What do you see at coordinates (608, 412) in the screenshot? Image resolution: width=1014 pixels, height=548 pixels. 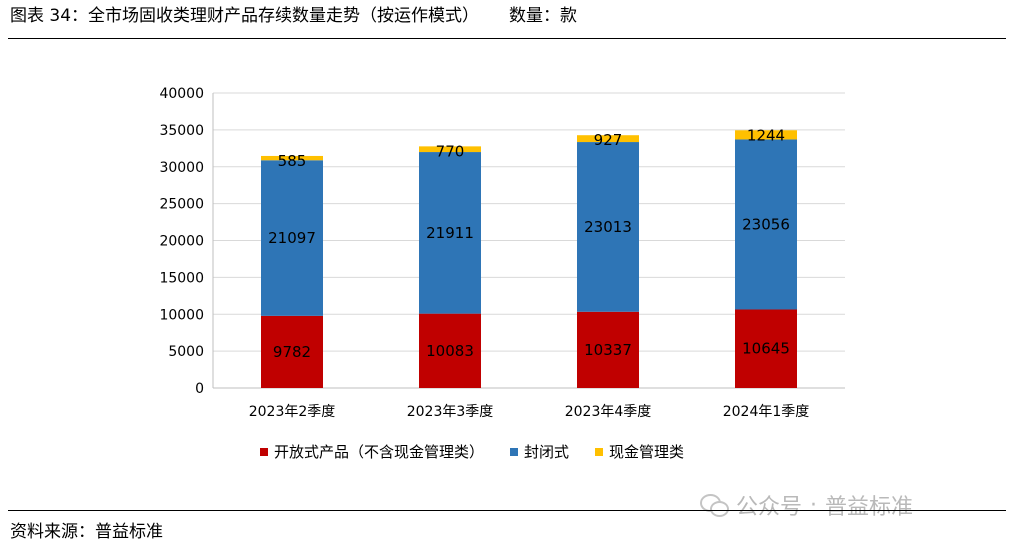 I see `x-tick-label: 2023年4季度` at bounding box center [608, 412].